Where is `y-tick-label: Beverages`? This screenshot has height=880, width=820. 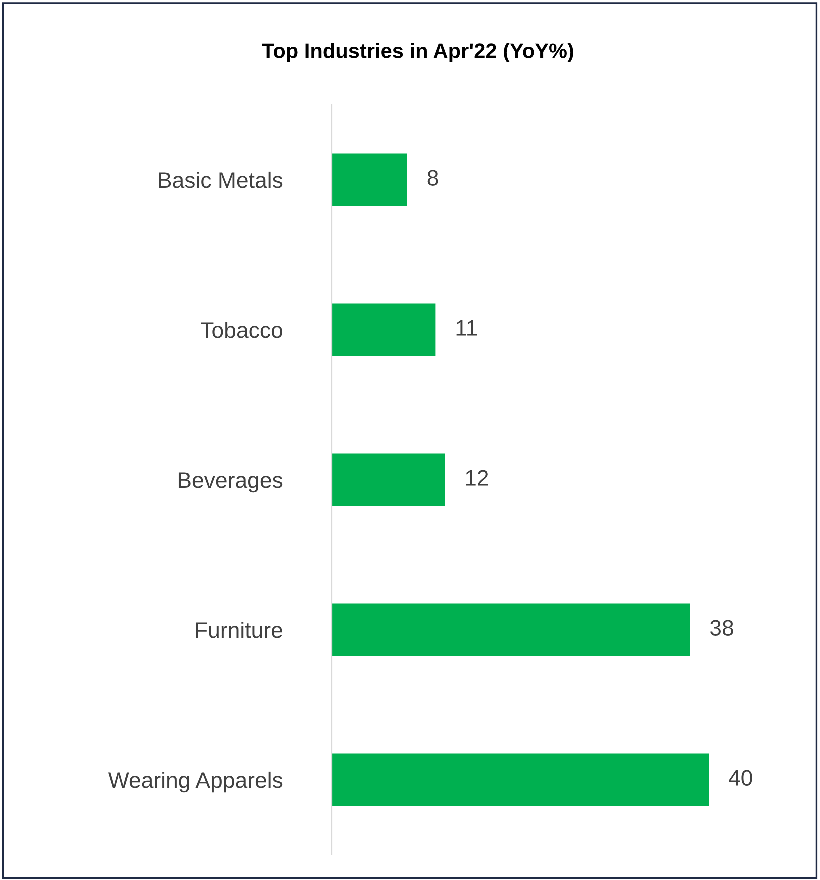
y-tick-label: Beverages is located at coordinates (230, 482).